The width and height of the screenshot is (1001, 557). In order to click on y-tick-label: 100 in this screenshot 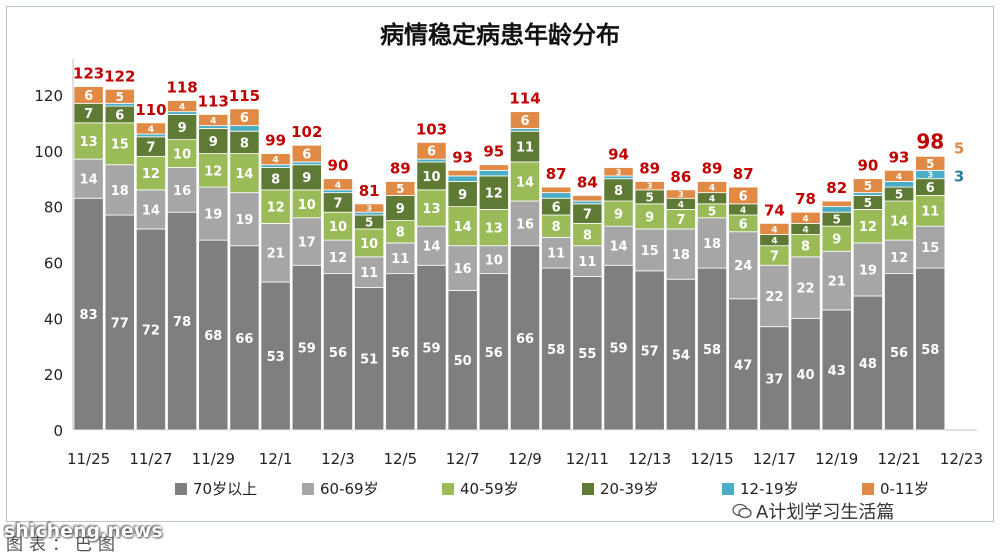, I will do `click(48, 152)`.